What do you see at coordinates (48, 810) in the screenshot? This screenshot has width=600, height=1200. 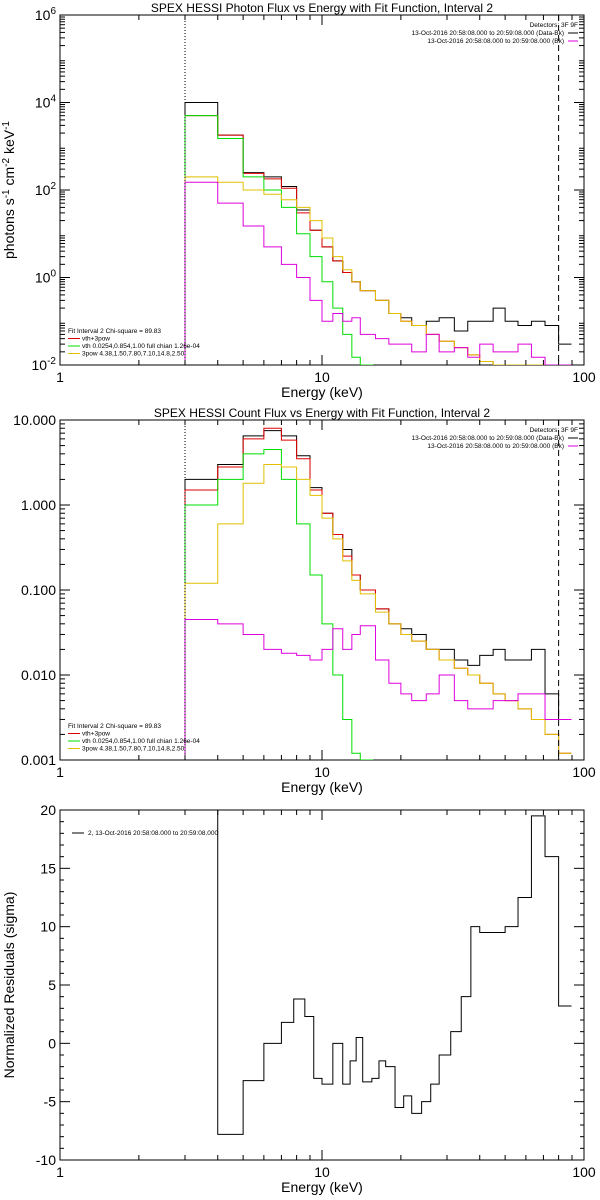 I see `y-tick-label: 20` at bounding box center [48, 810].